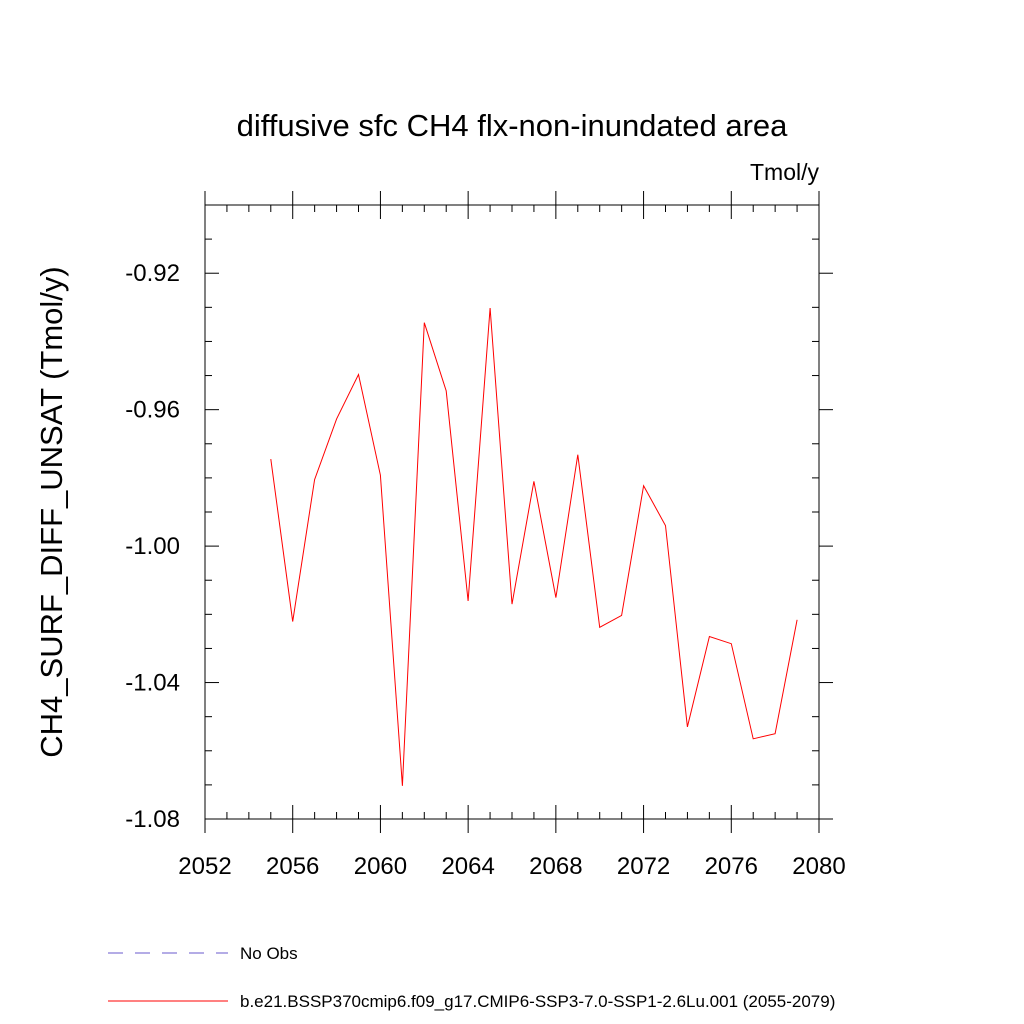  I want to click on y-tick-label: -0.92, so click(152, 273).